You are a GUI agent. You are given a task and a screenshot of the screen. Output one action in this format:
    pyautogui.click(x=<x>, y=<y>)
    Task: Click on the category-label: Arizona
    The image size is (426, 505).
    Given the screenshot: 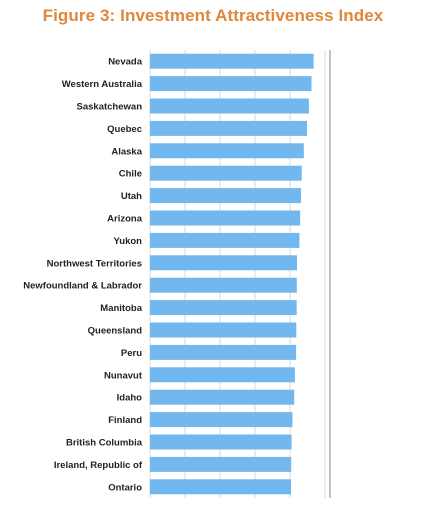 What is the action you would take?
    pyautogui.click(x=125, y=219)
    